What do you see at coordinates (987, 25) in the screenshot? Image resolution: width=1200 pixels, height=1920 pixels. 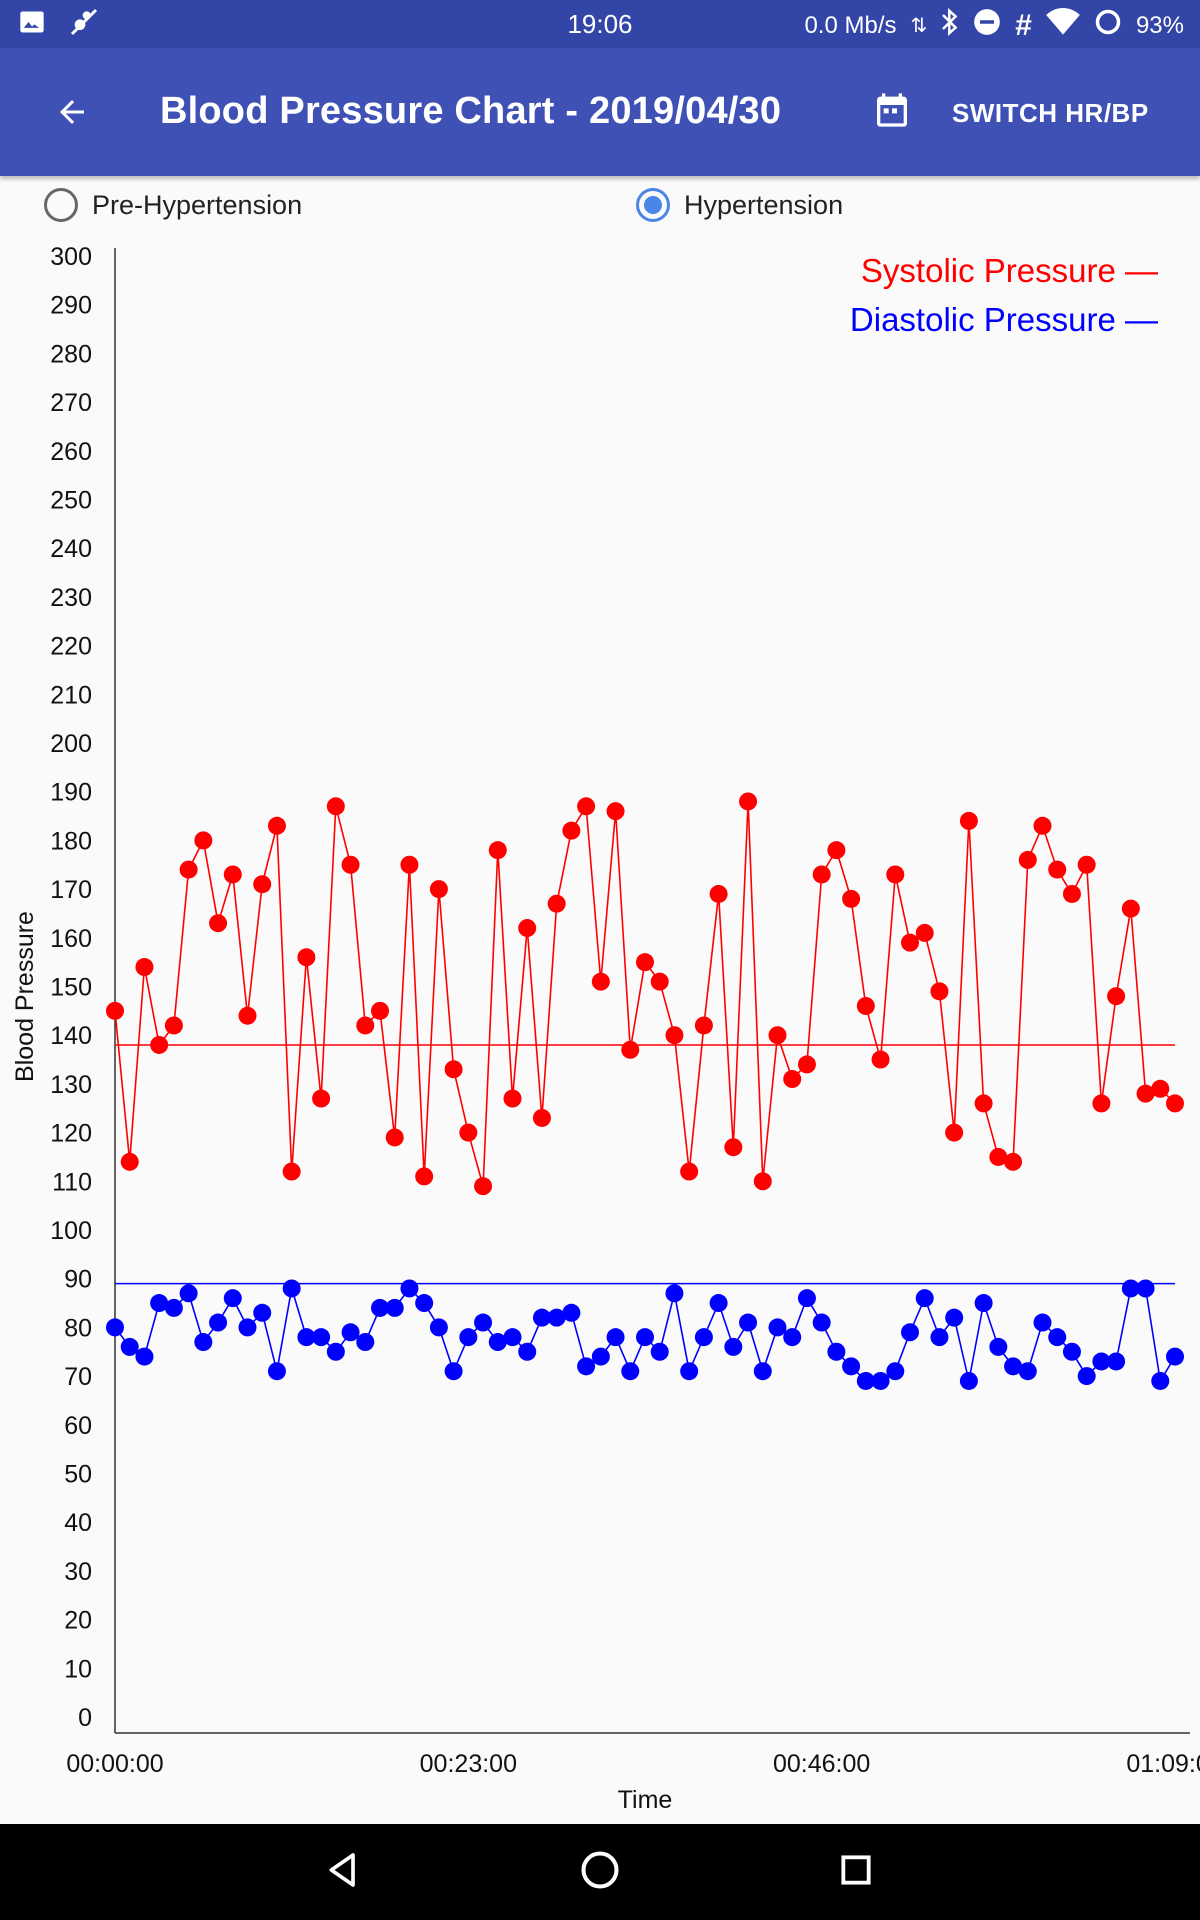 I see `do-not-disturb-icon` at bounding box center [987, 25].